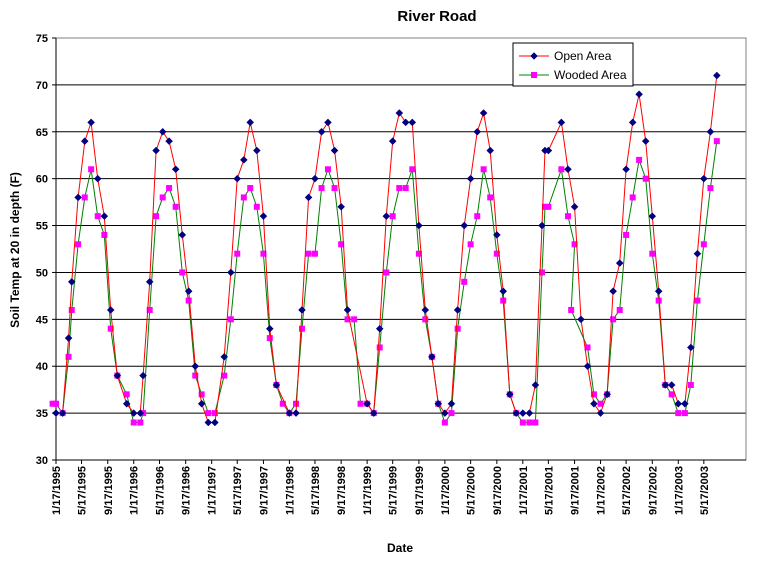 Image resolution: width=760 pixels, height=563 pixels. What do you see at coordinates (590, 75) in the screenshot?
I see `legend-label: Wooded Area` at bounding box center [590, 75].